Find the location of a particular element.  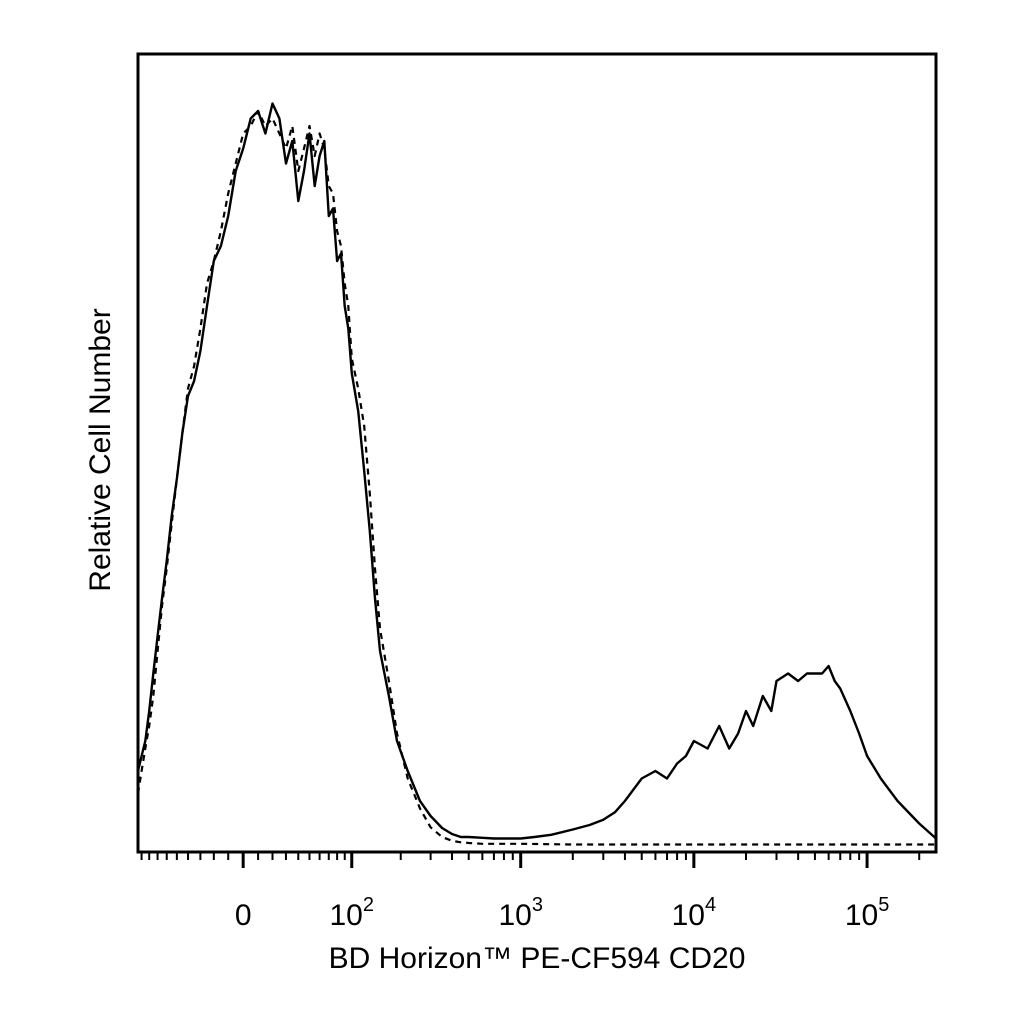

x-axis-minor-ticks is located at coordinates (530, 856).